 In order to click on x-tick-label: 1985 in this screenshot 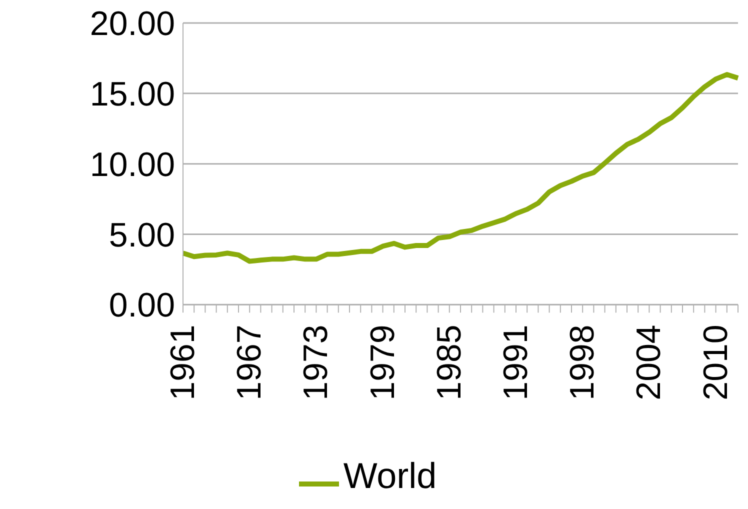, I will do `click(449, 362)`.